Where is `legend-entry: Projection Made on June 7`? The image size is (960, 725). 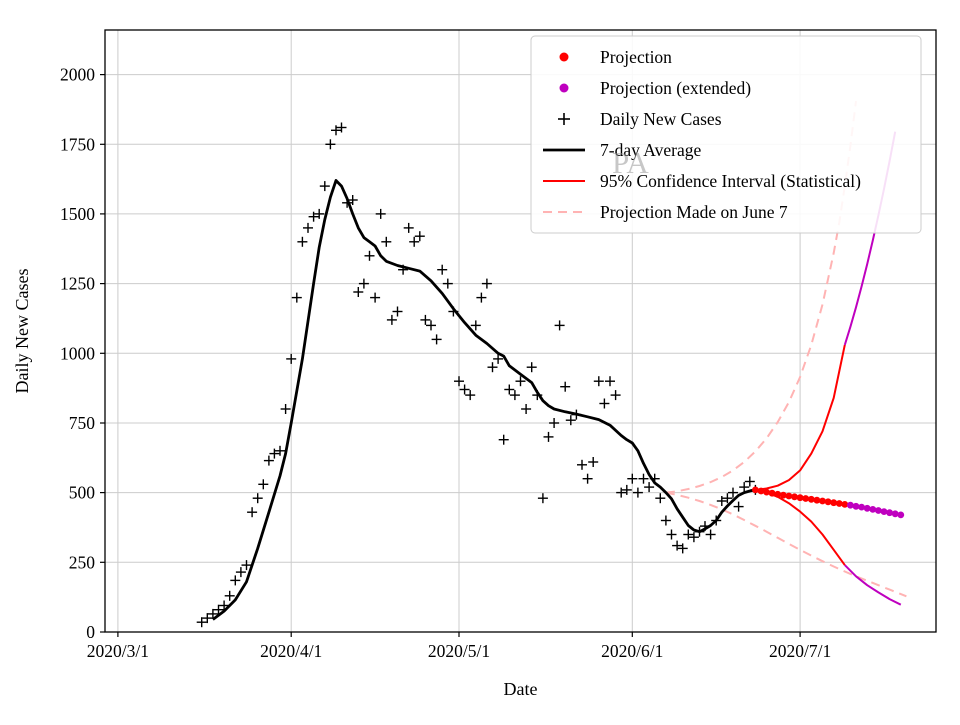 legend-entry: Projection Made on June 7 is located at coordinates (665, 212).